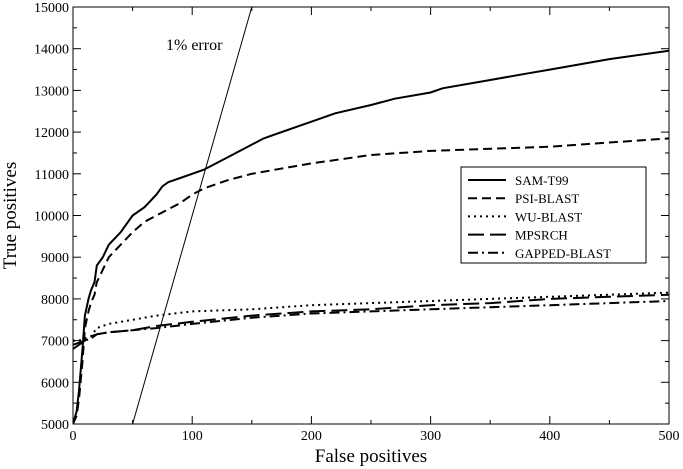  What do you see at coordinates (55, 258) in the screenshot?
I see `y-tick-label: 9000` at bounding box center [55, 258].